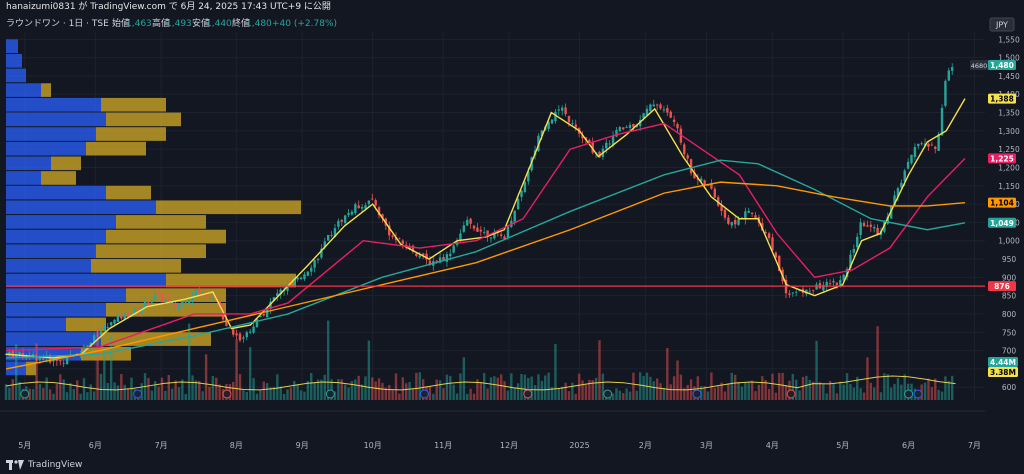  What do you see at coordinates (1002, 65) in the screenshot?
I see `price-label-text: 1,480` at bounding box center [1002, 65].